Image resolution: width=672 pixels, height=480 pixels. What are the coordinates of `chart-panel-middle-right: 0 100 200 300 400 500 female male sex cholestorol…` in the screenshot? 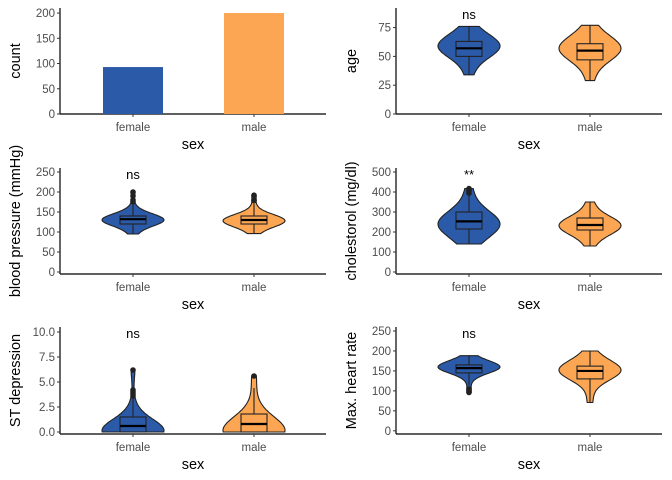 It's located at (503, 237).